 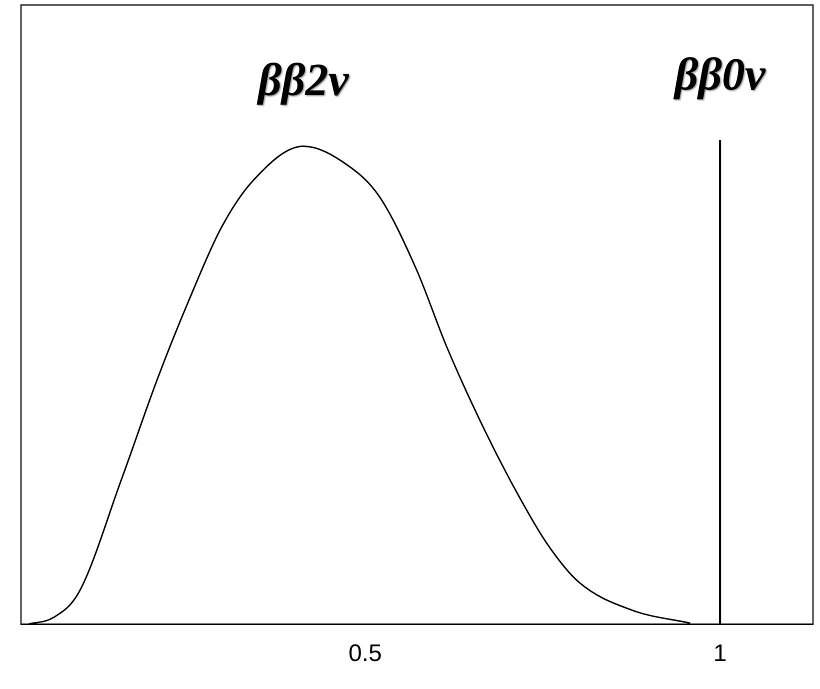 I want to click on x-tick-label: 0.5, so click(x=365, y=654).